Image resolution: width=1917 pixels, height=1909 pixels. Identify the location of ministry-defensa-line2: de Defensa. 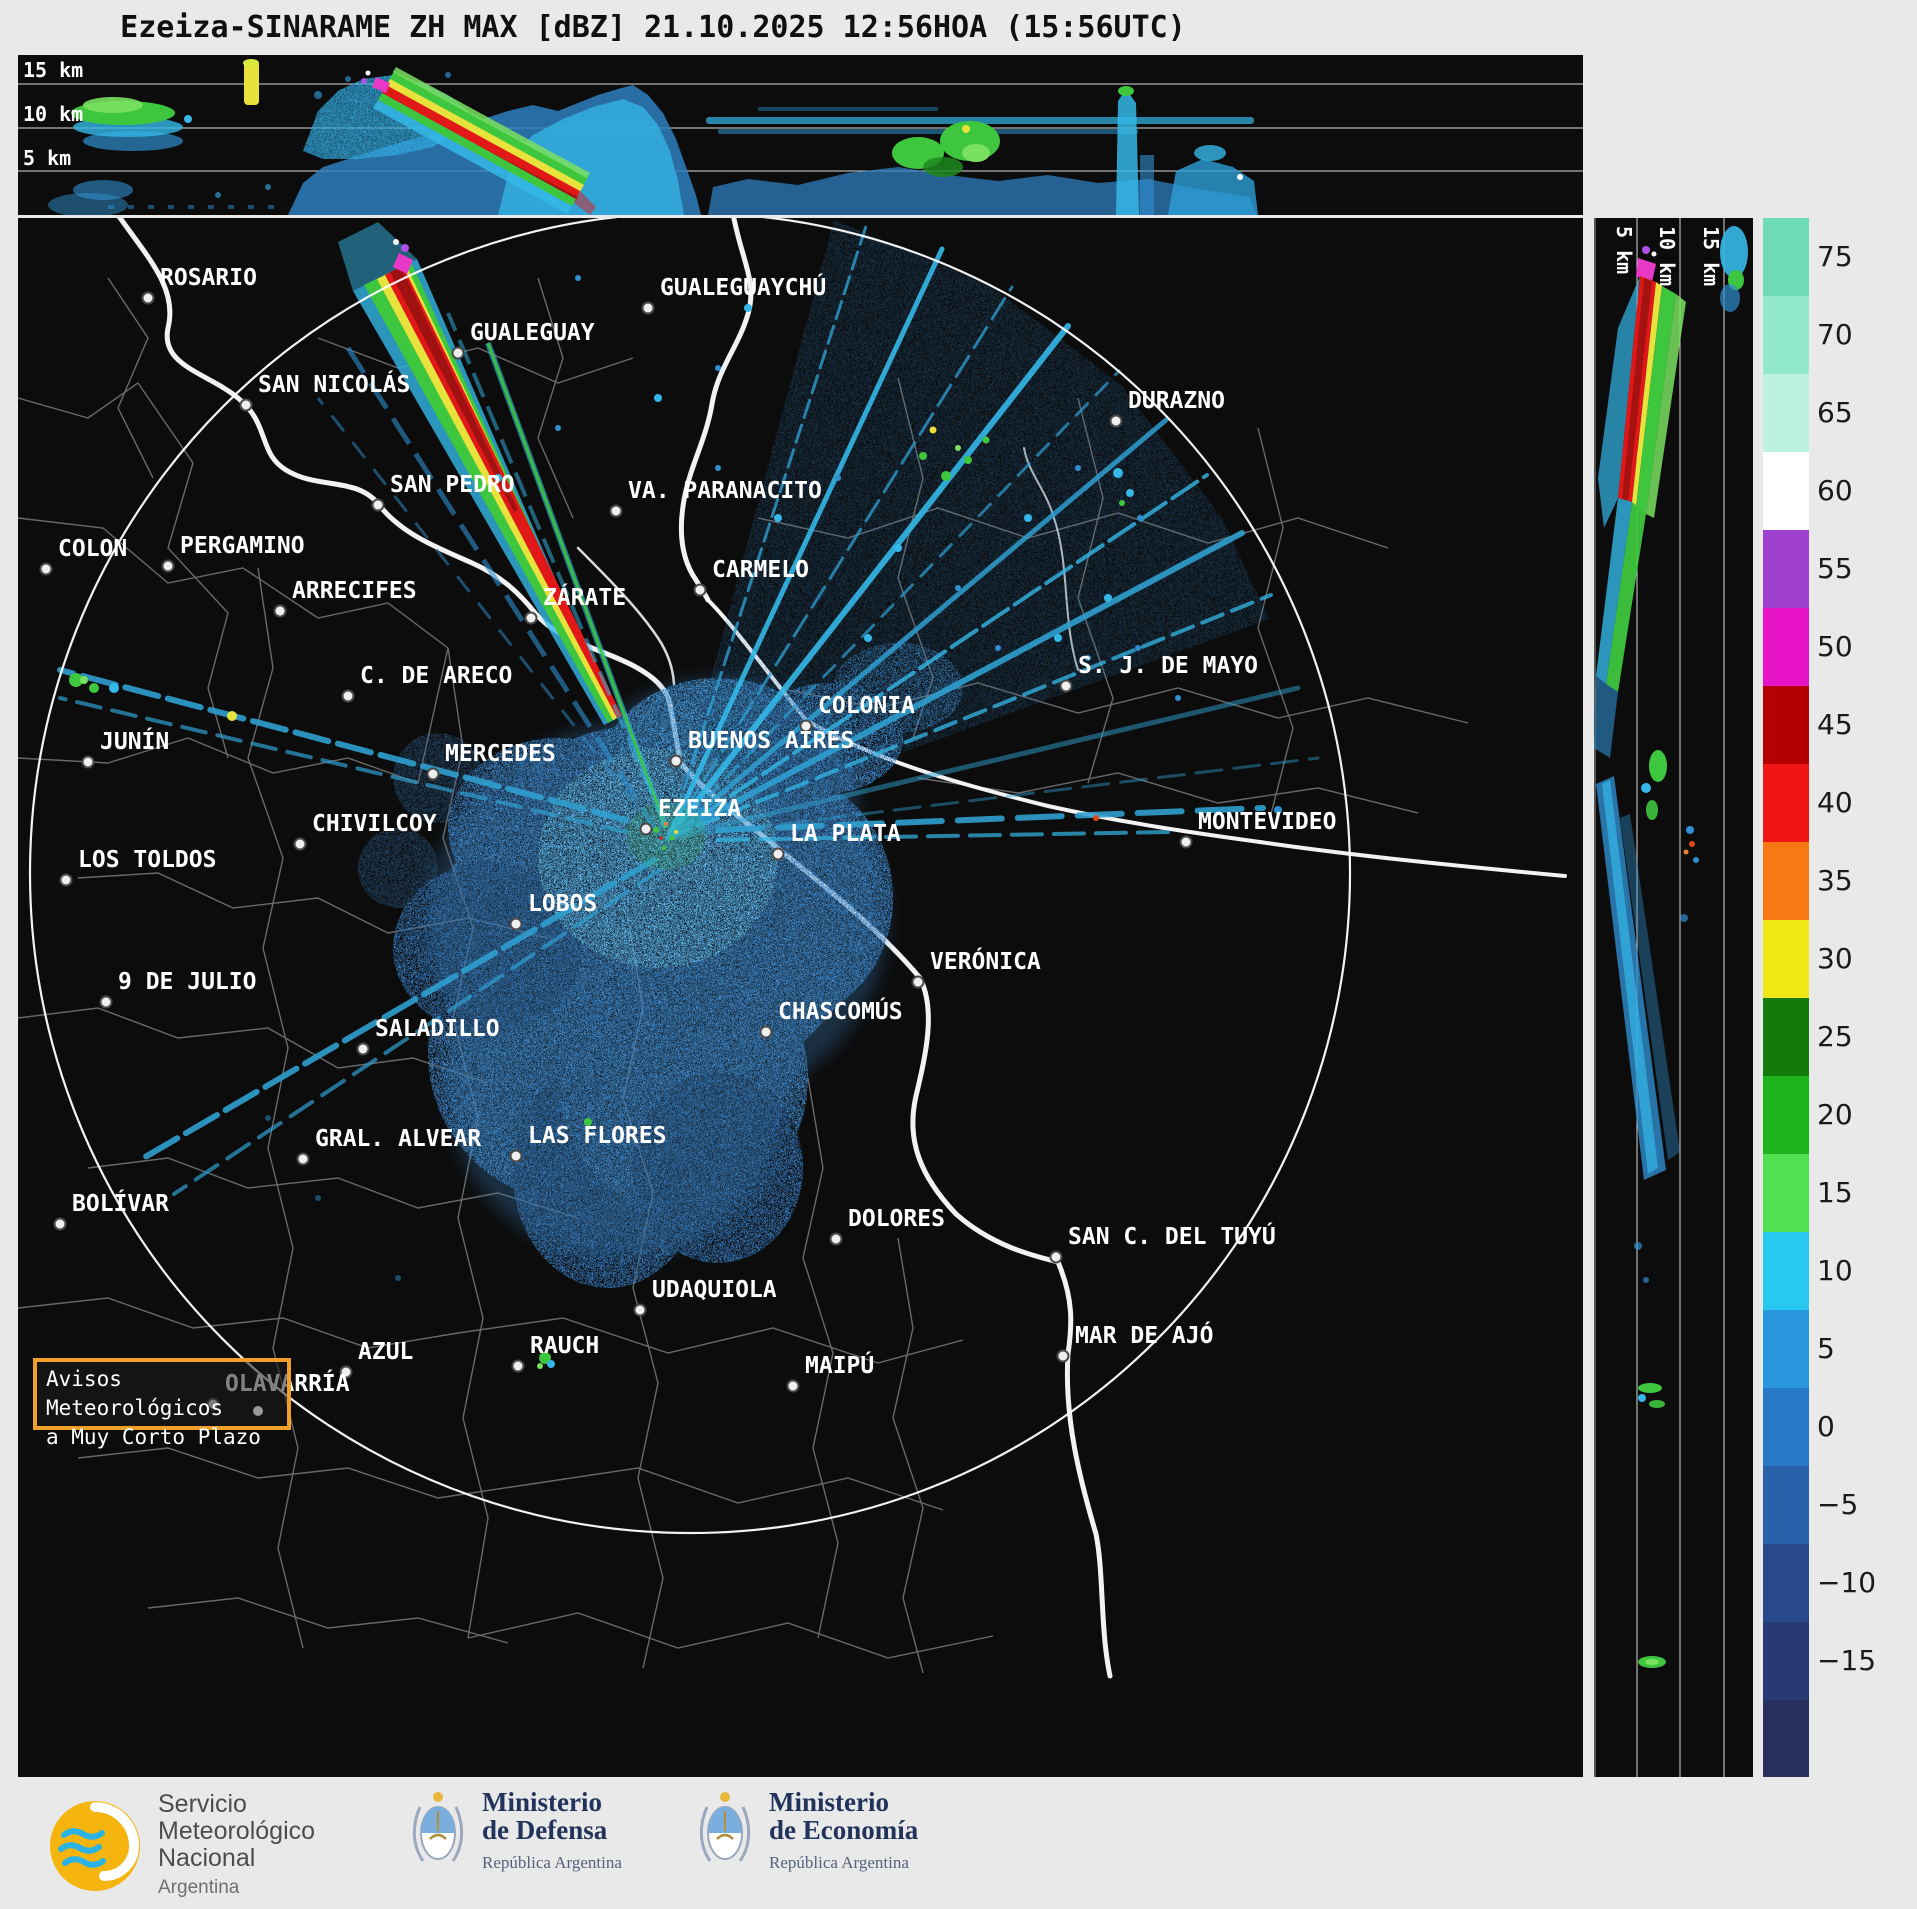
(545, 1829).